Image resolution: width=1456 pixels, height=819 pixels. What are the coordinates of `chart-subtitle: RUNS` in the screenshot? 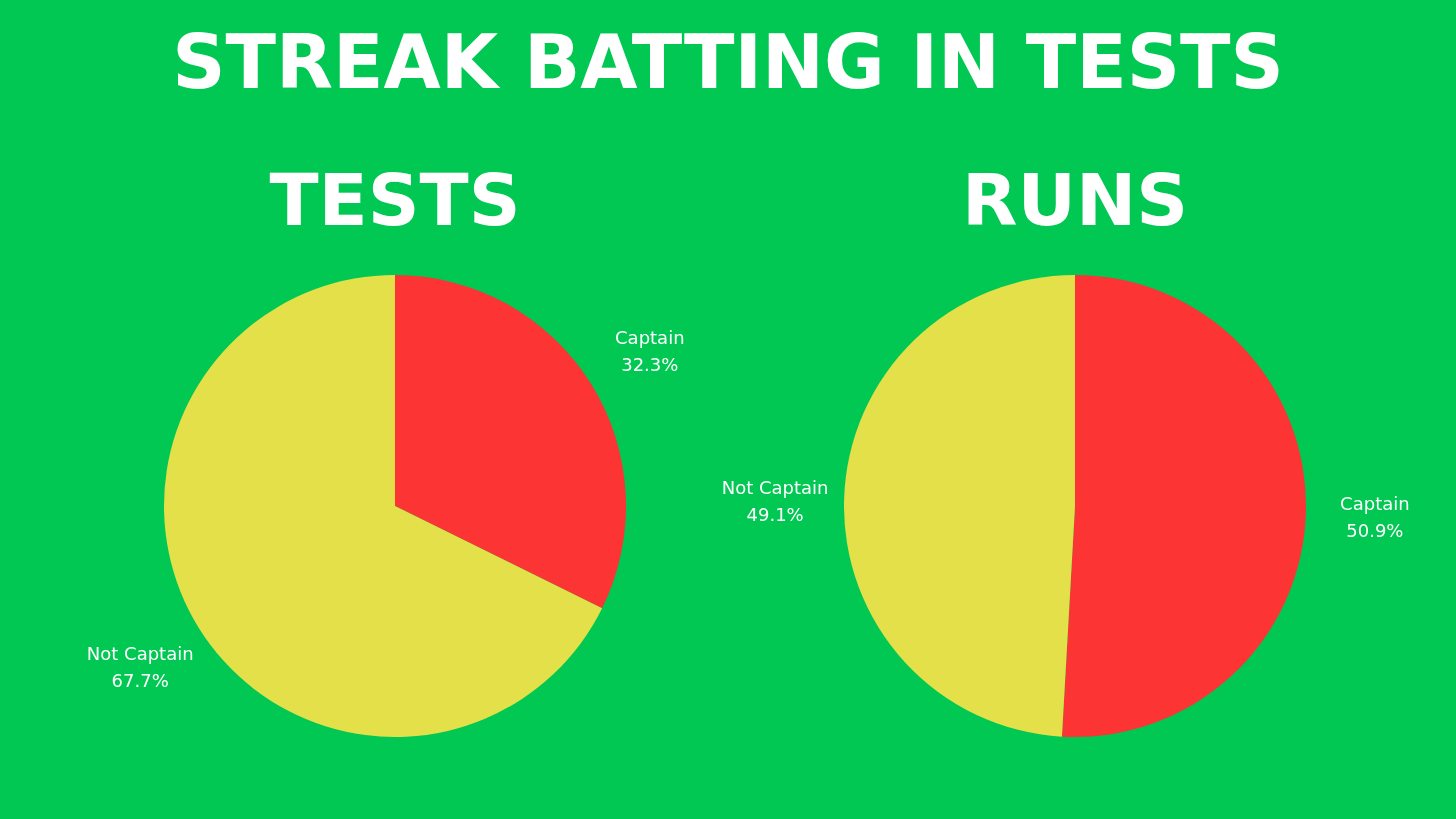 It's located at (1075, 200).